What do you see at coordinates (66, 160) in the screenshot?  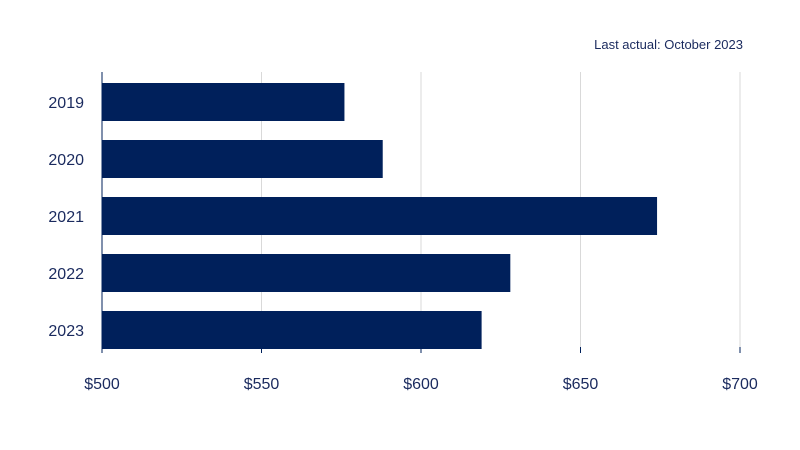 I see `category-label: 2020` at bounding box center [66, 160].